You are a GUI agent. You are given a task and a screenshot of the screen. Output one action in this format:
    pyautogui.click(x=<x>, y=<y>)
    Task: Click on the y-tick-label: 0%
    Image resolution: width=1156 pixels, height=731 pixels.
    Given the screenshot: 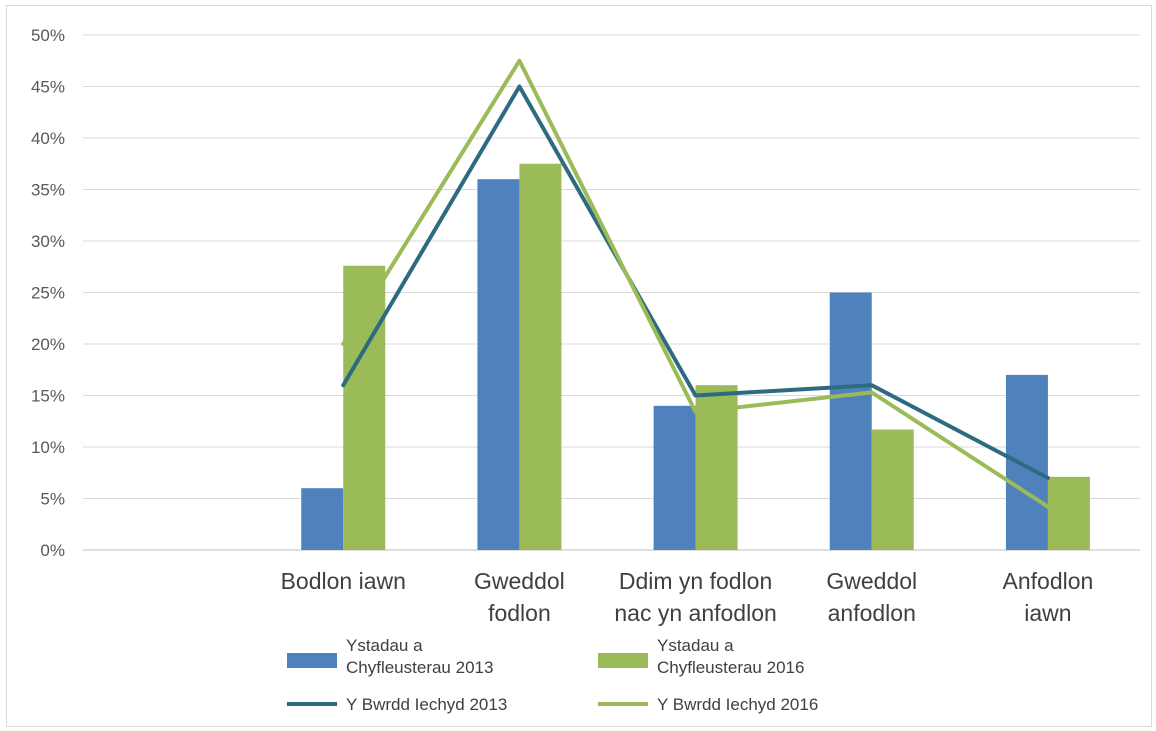 What is the action you would take?
    pyautogui.click(x=52, y=550)
    